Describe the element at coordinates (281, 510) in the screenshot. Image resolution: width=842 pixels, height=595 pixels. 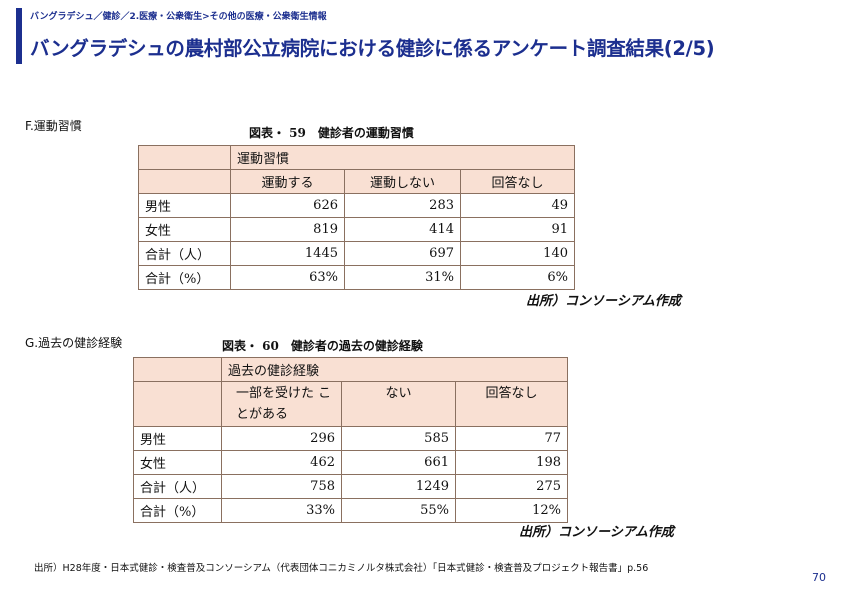
I see `table-cell: 33%` at that location.